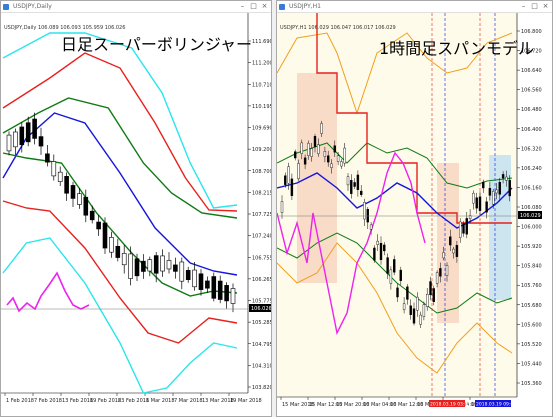 This screenshot has width=553, height=417. What do you see at coordinates (262, 366) in the screenshot?
I see `daily-price-tick-label: 104.310` at bounding box center [262, 366].